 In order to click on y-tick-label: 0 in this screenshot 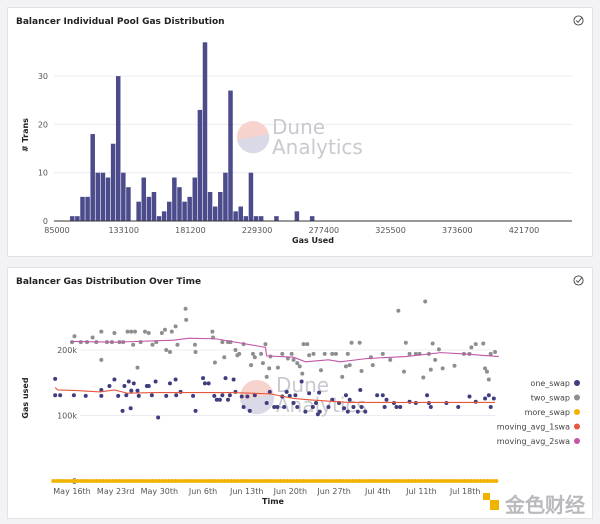, I will do `click(45, 221)`.